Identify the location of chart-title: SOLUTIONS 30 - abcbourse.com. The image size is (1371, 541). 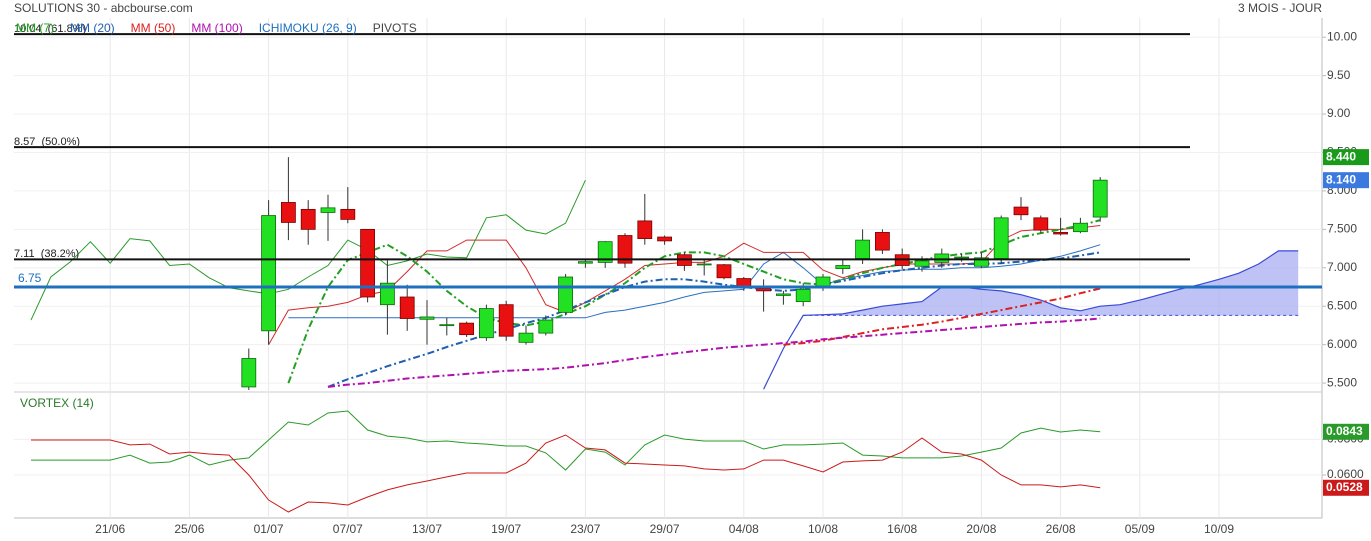
(103, 8).